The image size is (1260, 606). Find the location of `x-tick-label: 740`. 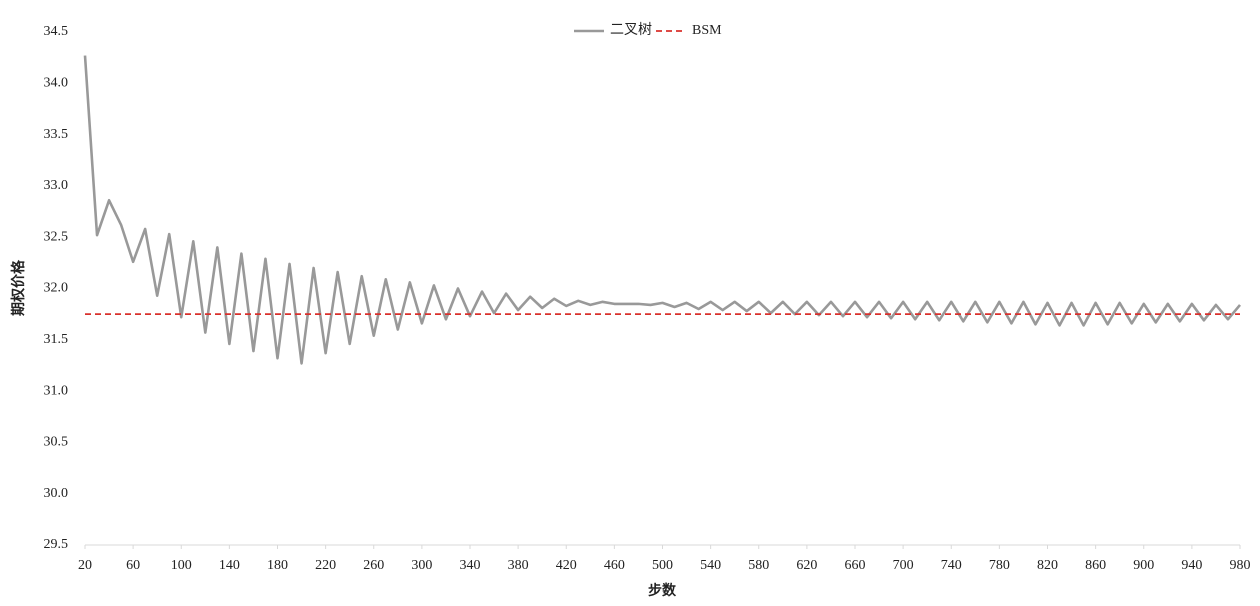

x-tick-label: 740 is located at coordinates (951, 565).